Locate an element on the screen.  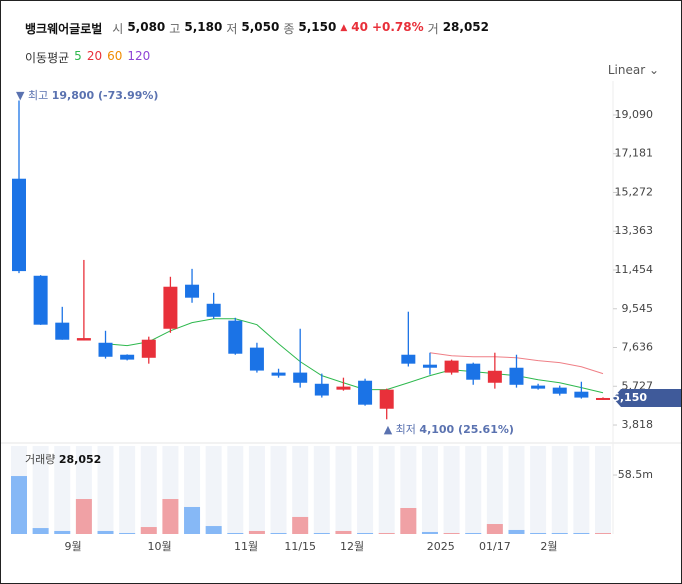
scale-menu: Linear ⌄ is located at coordinates (633, 70).